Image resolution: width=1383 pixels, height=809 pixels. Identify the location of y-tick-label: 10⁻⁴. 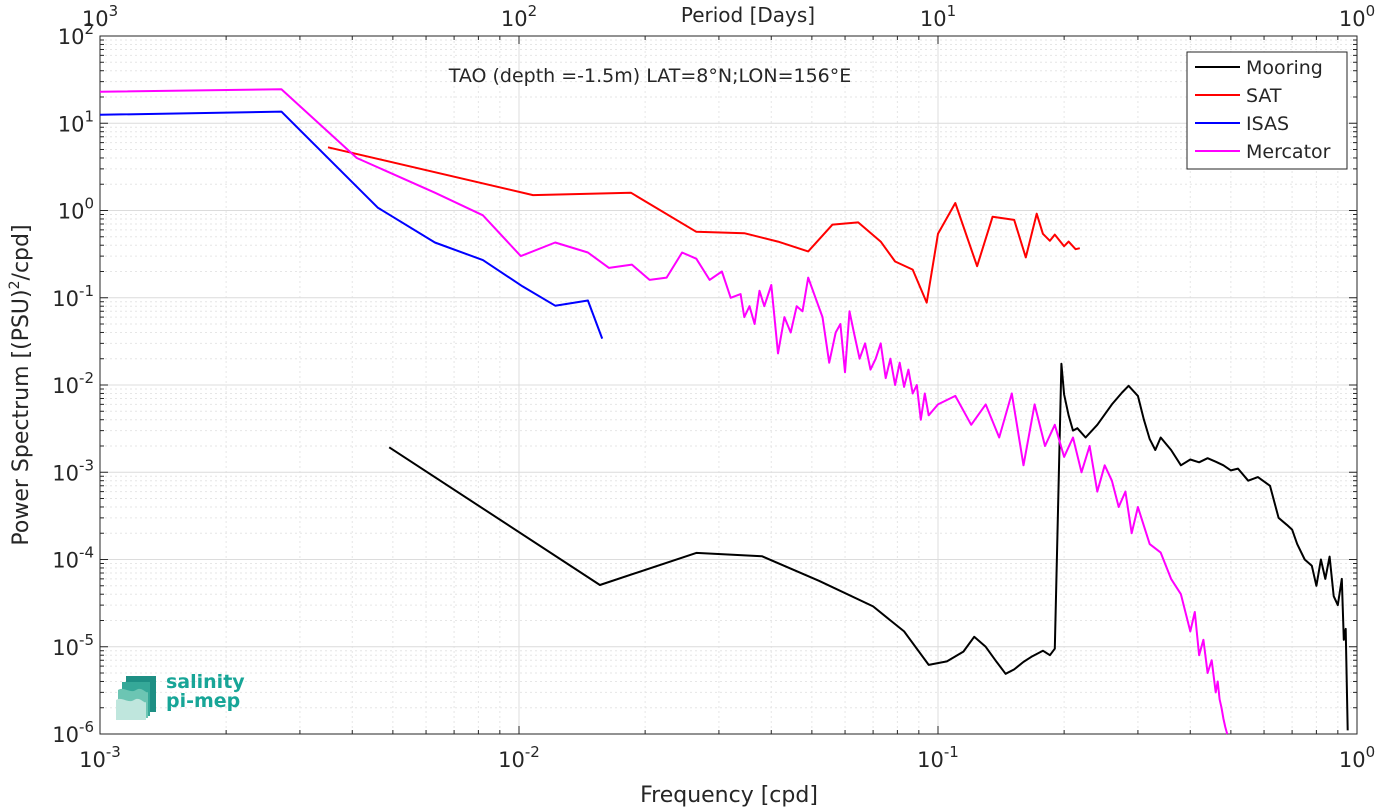
(73, 558).